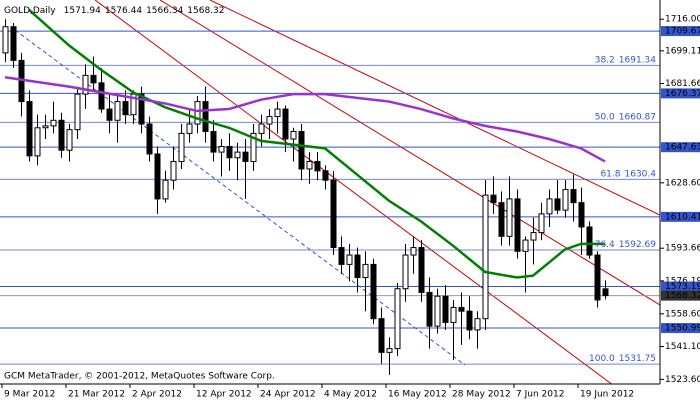  What do you see at coordinates (622, 359) in the screenshot?
I see `fibo-label: 100.0 1531.75` at bounding box center [622, 359].